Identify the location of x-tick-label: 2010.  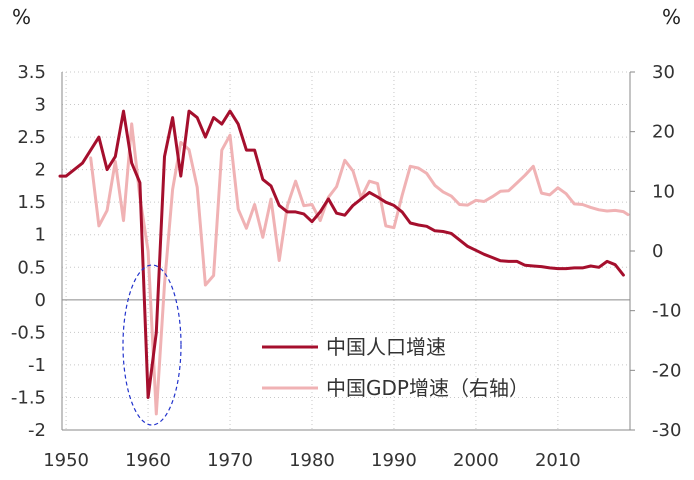
(558, 460).